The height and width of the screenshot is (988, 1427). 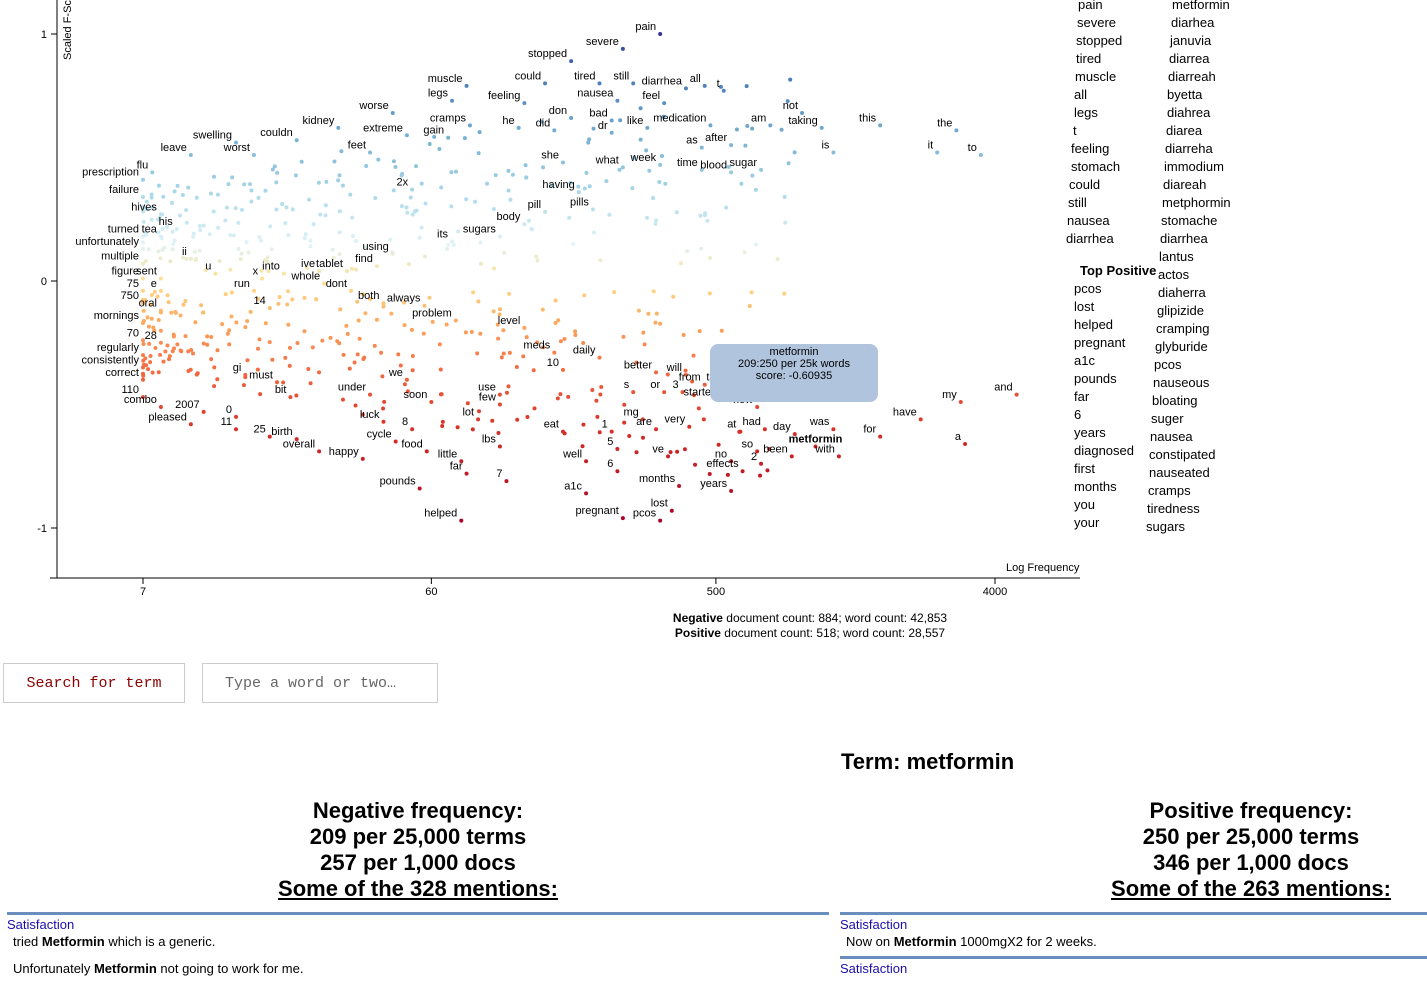 I want to click on term-label: s, so click(x=627, y=385).